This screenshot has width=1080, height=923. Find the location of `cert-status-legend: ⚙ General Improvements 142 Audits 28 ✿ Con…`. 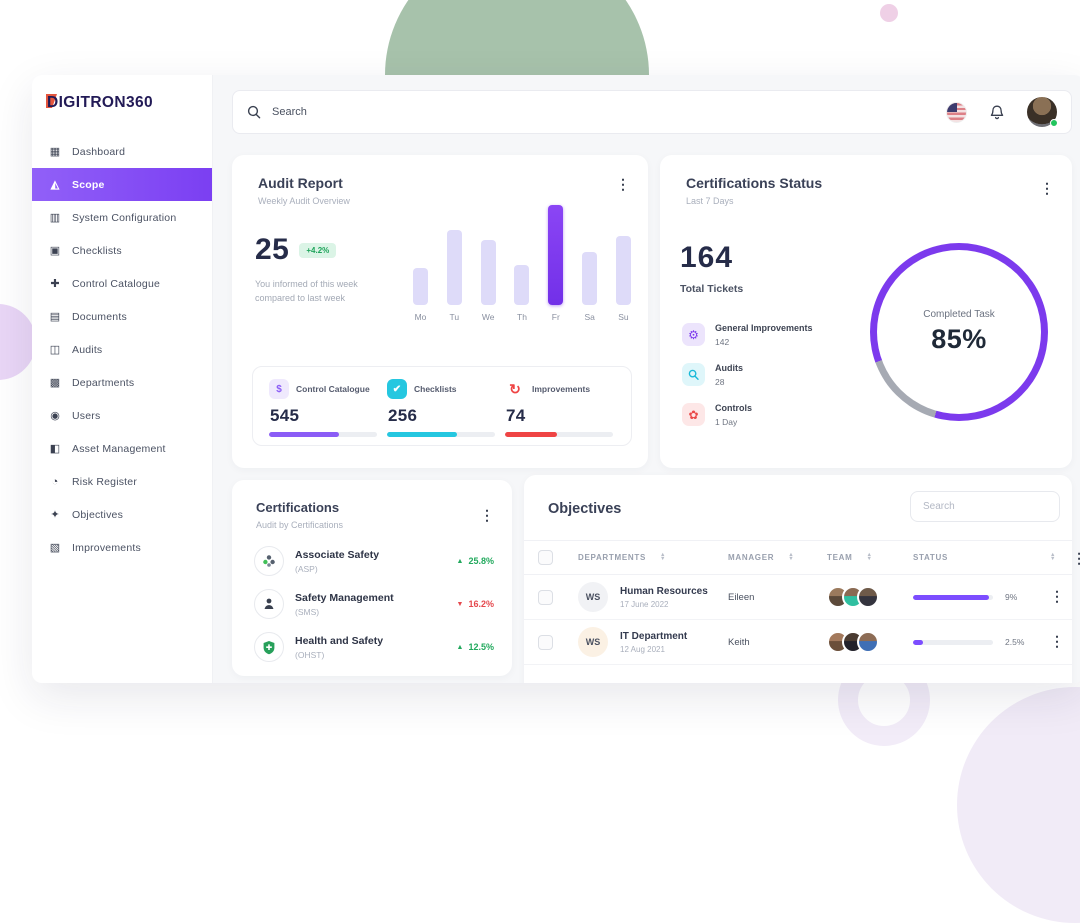

cert-status-legend: ⚙ General Improvements 142 Audits 28 ✿ Con… is located at coordinates (747, 375).